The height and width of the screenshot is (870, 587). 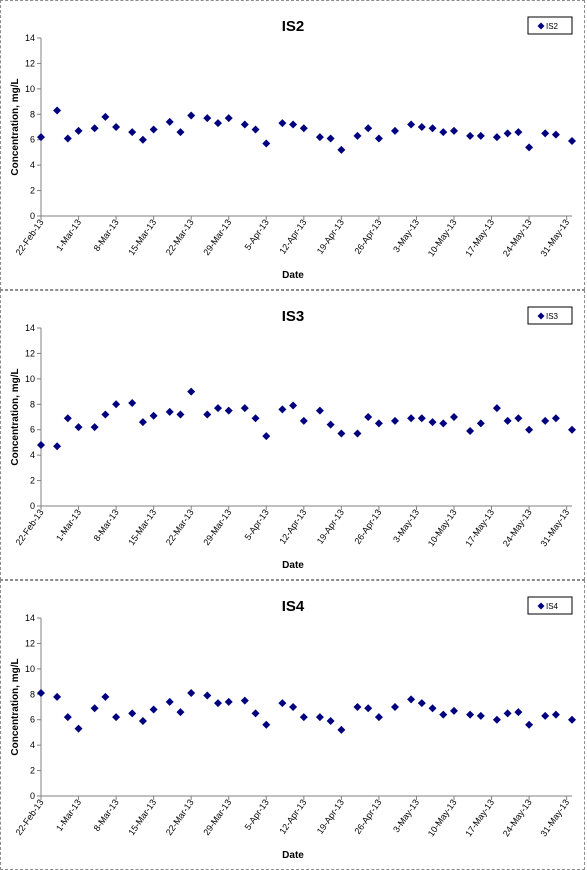 What do you see at coordinates (32, 191) in the screenshot?
I see `y-tick-label: 2` at bounding box center [32, 191].